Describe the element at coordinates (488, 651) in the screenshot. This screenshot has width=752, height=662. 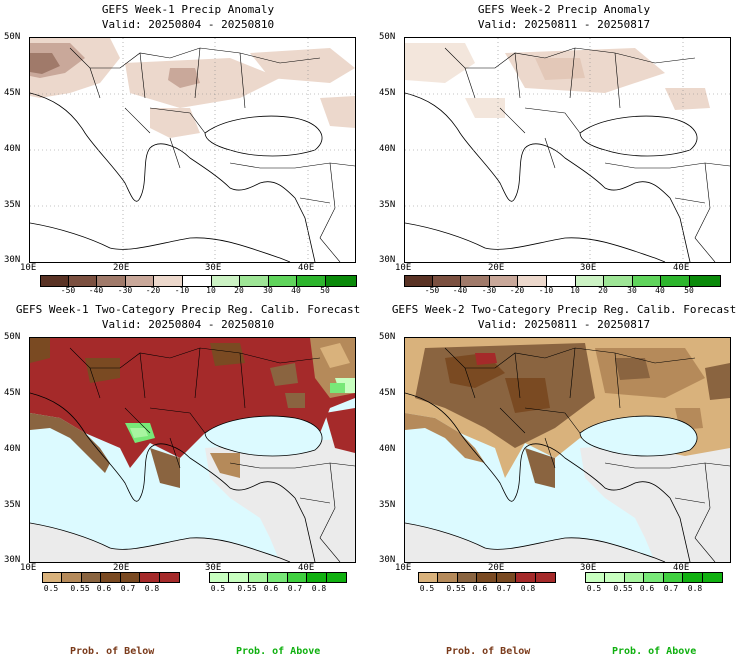
I see `prob-below-label: Prob. of Below` at that location.